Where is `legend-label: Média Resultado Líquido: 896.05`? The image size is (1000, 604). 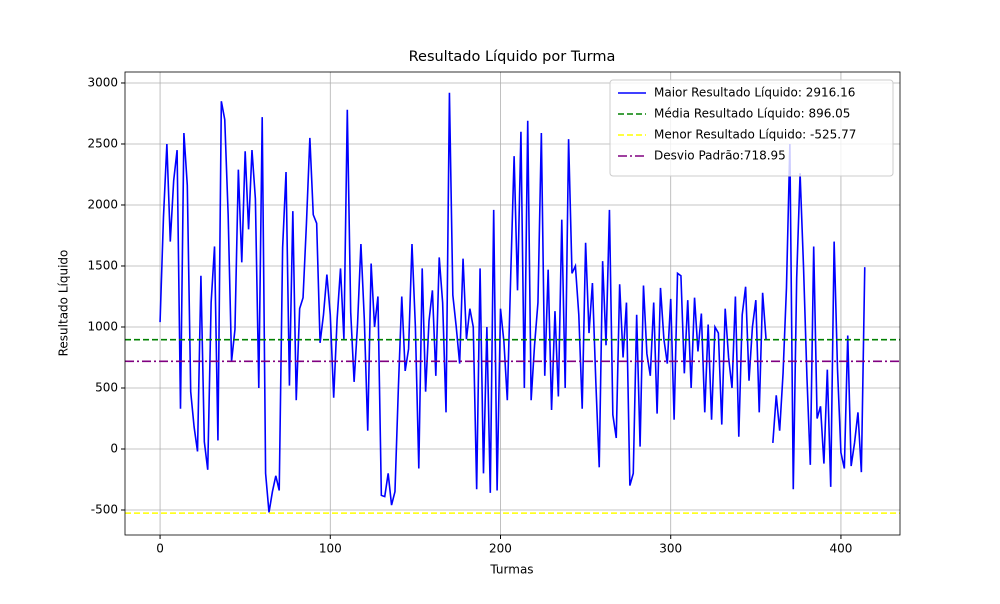 legend-label: Média Resultado Líquido: 896.05 is located at coordinates (752, 114).